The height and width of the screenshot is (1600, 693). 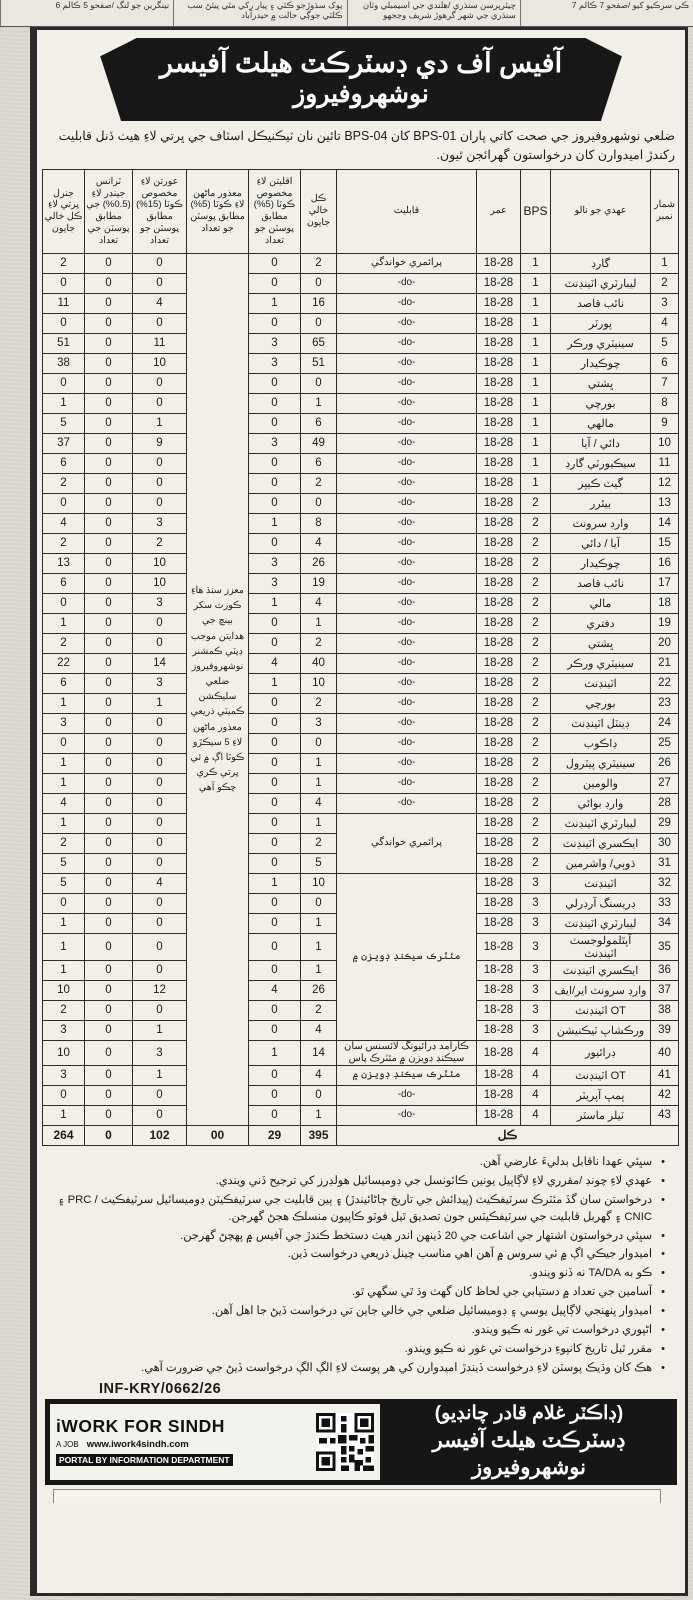 I want to click on vacancy-row: 14 وارڊ سرونٽ 2 18-28 -do- 8 1 3 0 4, so click(x=360, y=523).